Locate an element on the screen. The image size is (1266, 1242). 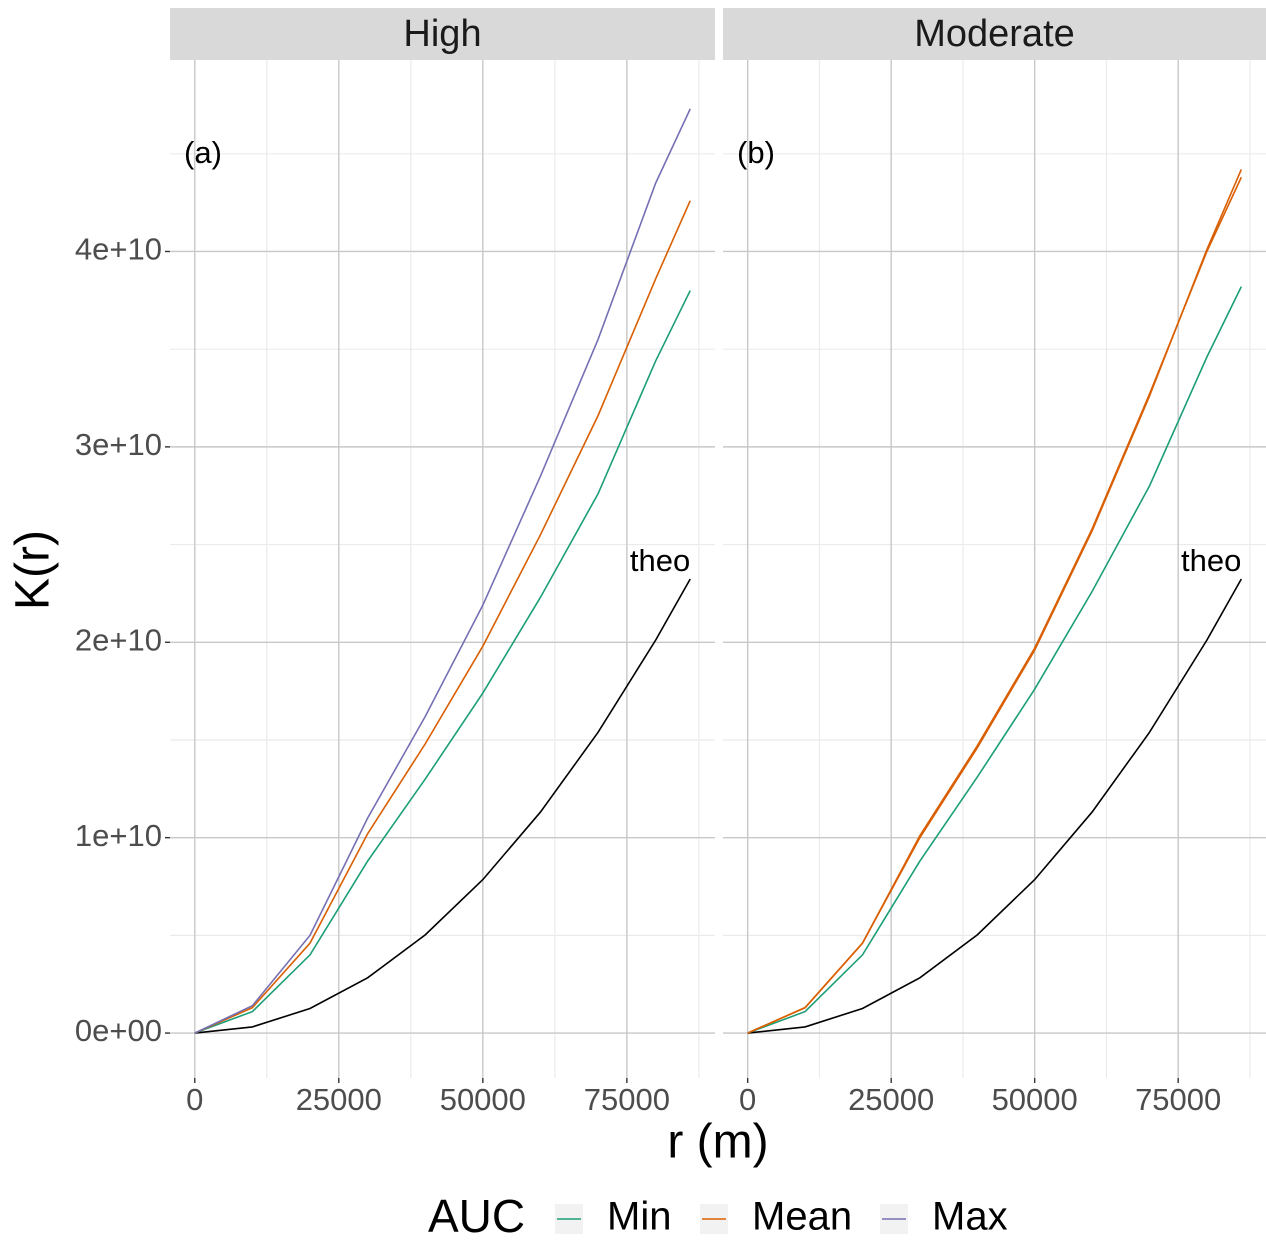
panel-annotation: (a) is located at coordinates (203, 152).